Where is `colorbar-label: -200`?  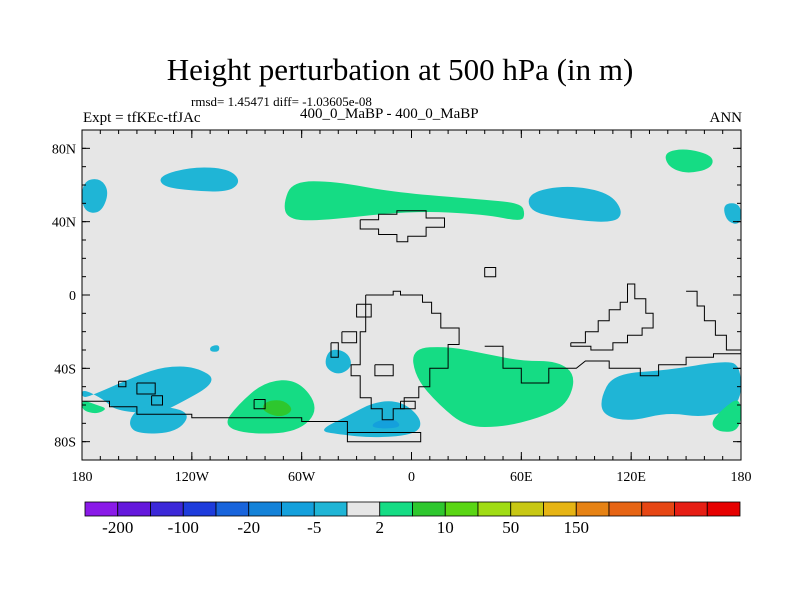 colorbar-label: -200 is located at coordinates (117, 527).